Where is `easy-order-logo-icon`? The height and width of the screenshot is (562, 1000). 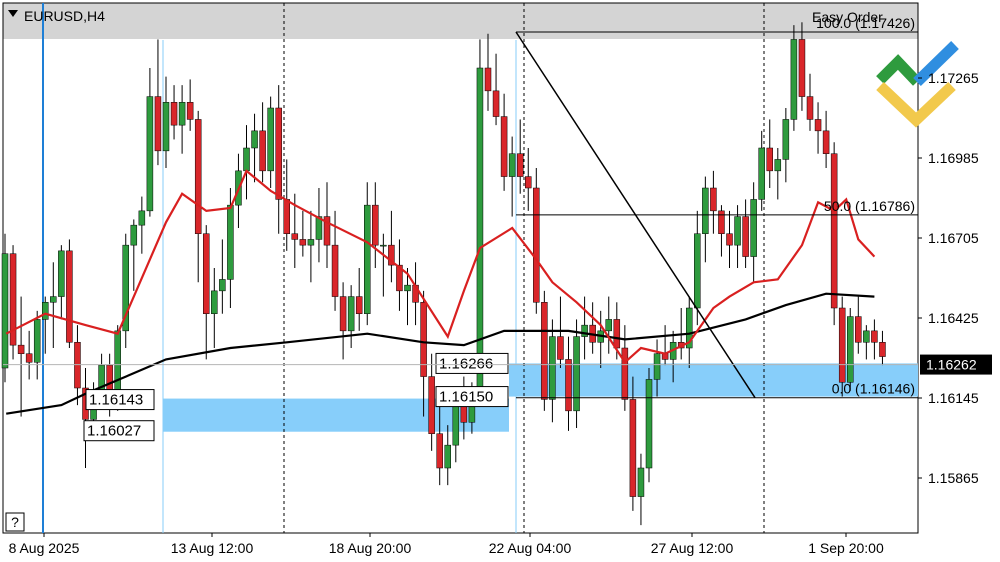
easy-order-logo-icon is located at coordinates (917, 84).